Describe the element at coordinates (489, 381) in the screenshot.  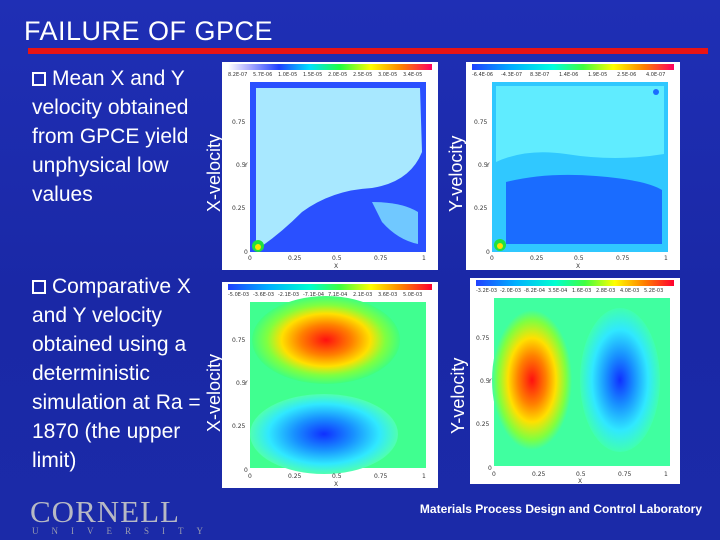
I see `y-axis-label: Y` at that location.